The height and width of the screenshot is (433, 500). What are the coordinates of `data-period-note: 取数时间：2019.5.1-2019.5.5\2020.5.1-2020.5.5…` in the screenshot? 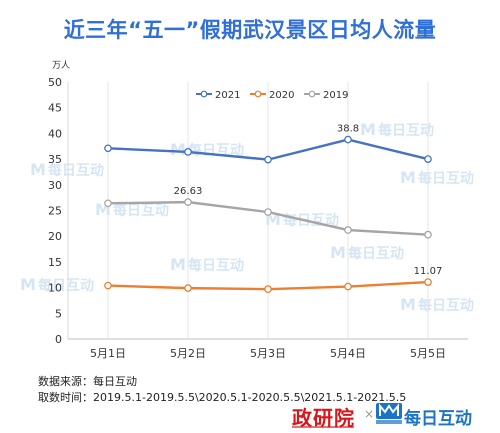 It's located at (222, 397).